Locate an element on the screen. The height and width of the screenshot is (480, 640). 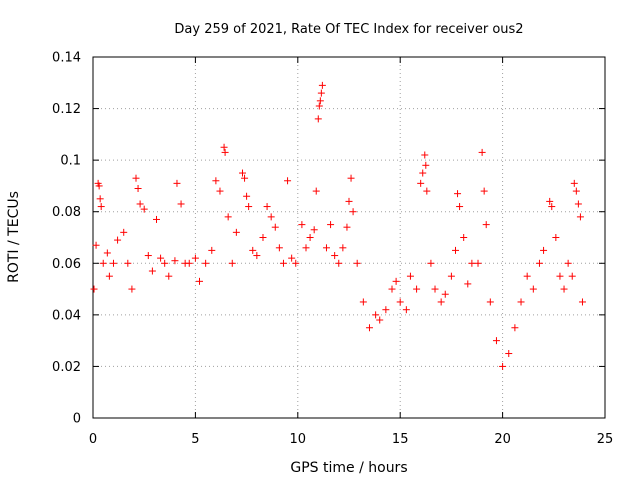
y-axis-label: ROTI / TECUs is located at coordinates (14, 237).